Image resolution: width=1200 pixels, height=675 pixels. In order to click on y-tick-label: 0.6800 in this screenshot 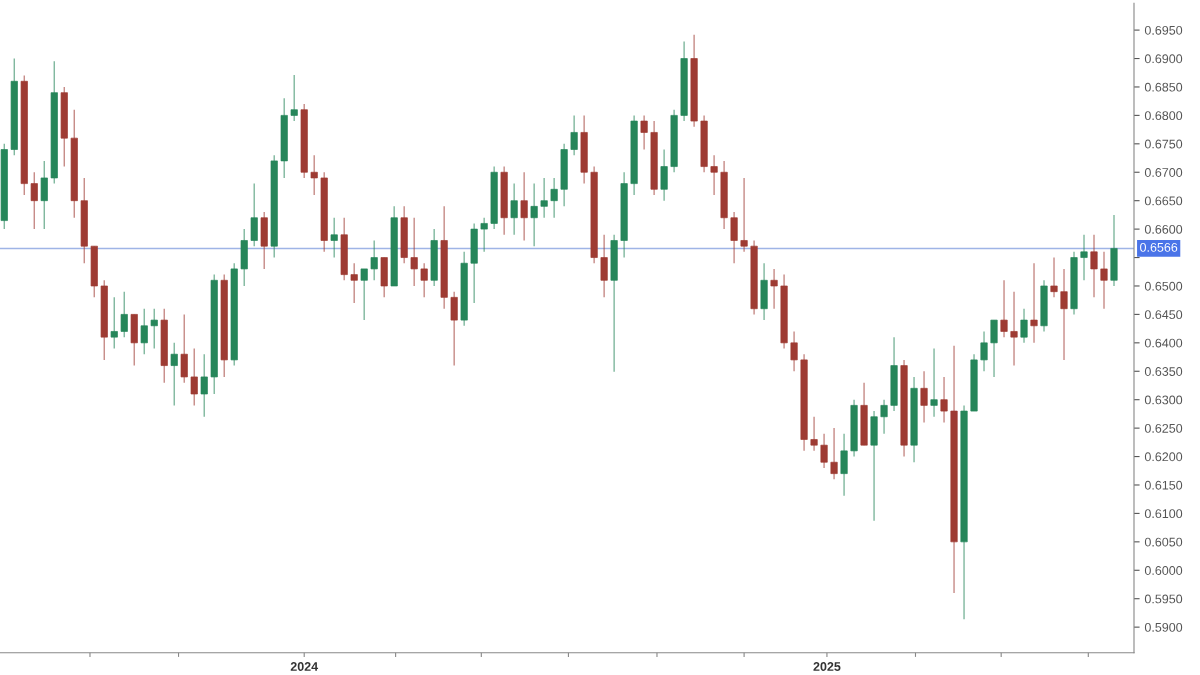, I will do `click(1163, 116)`.